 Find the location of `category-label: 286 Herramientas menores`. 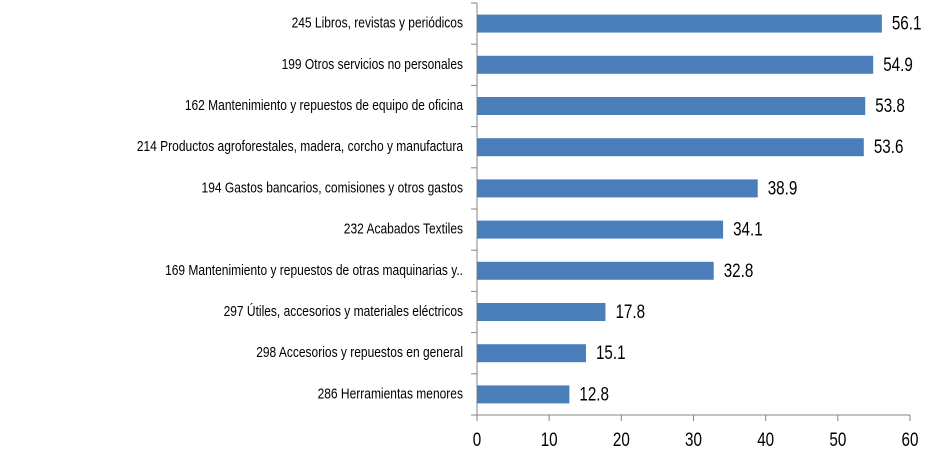

category-label: 286 Herramientas menores is located at coordinates (390, 393).